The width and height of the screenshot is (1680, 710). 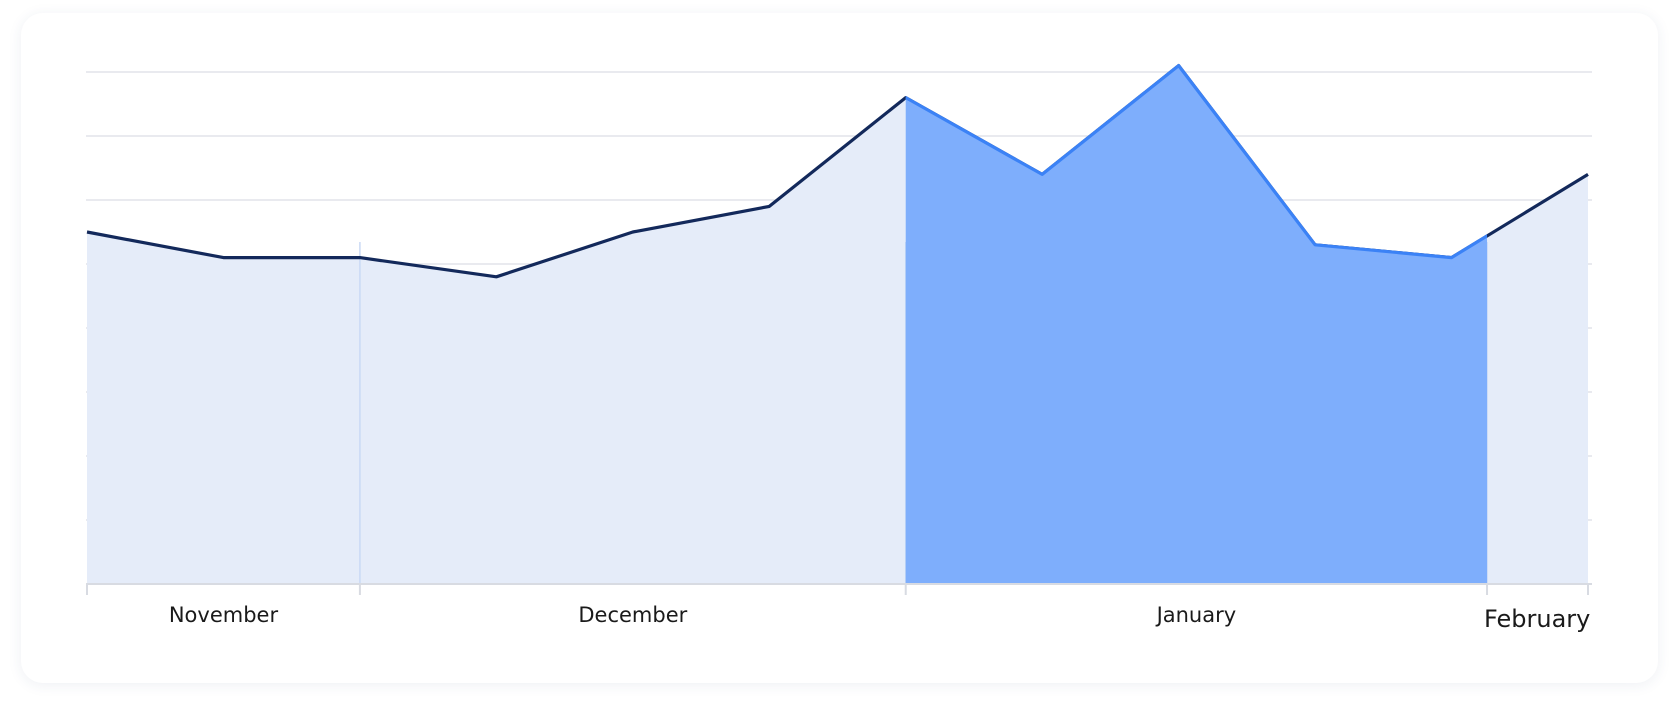 I want to click on month-label: November, so click(x=224, y=615).